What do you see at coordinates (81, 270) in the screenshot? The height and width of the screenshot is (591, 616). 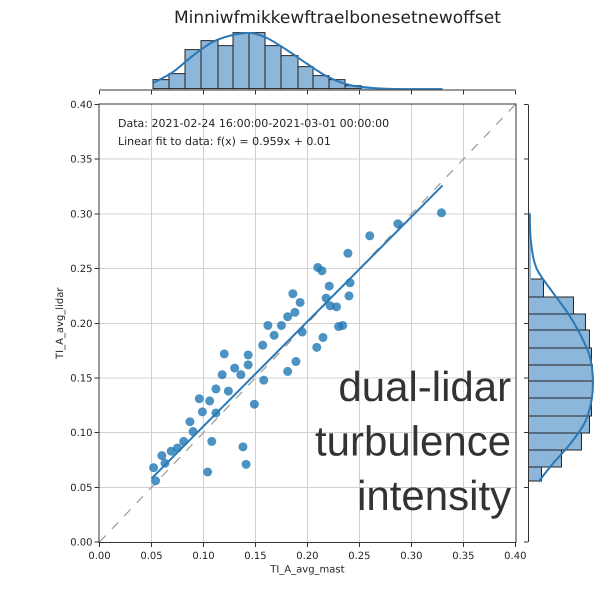 I see `y-tick-label: 0.25` at bounding box center [81, 270].